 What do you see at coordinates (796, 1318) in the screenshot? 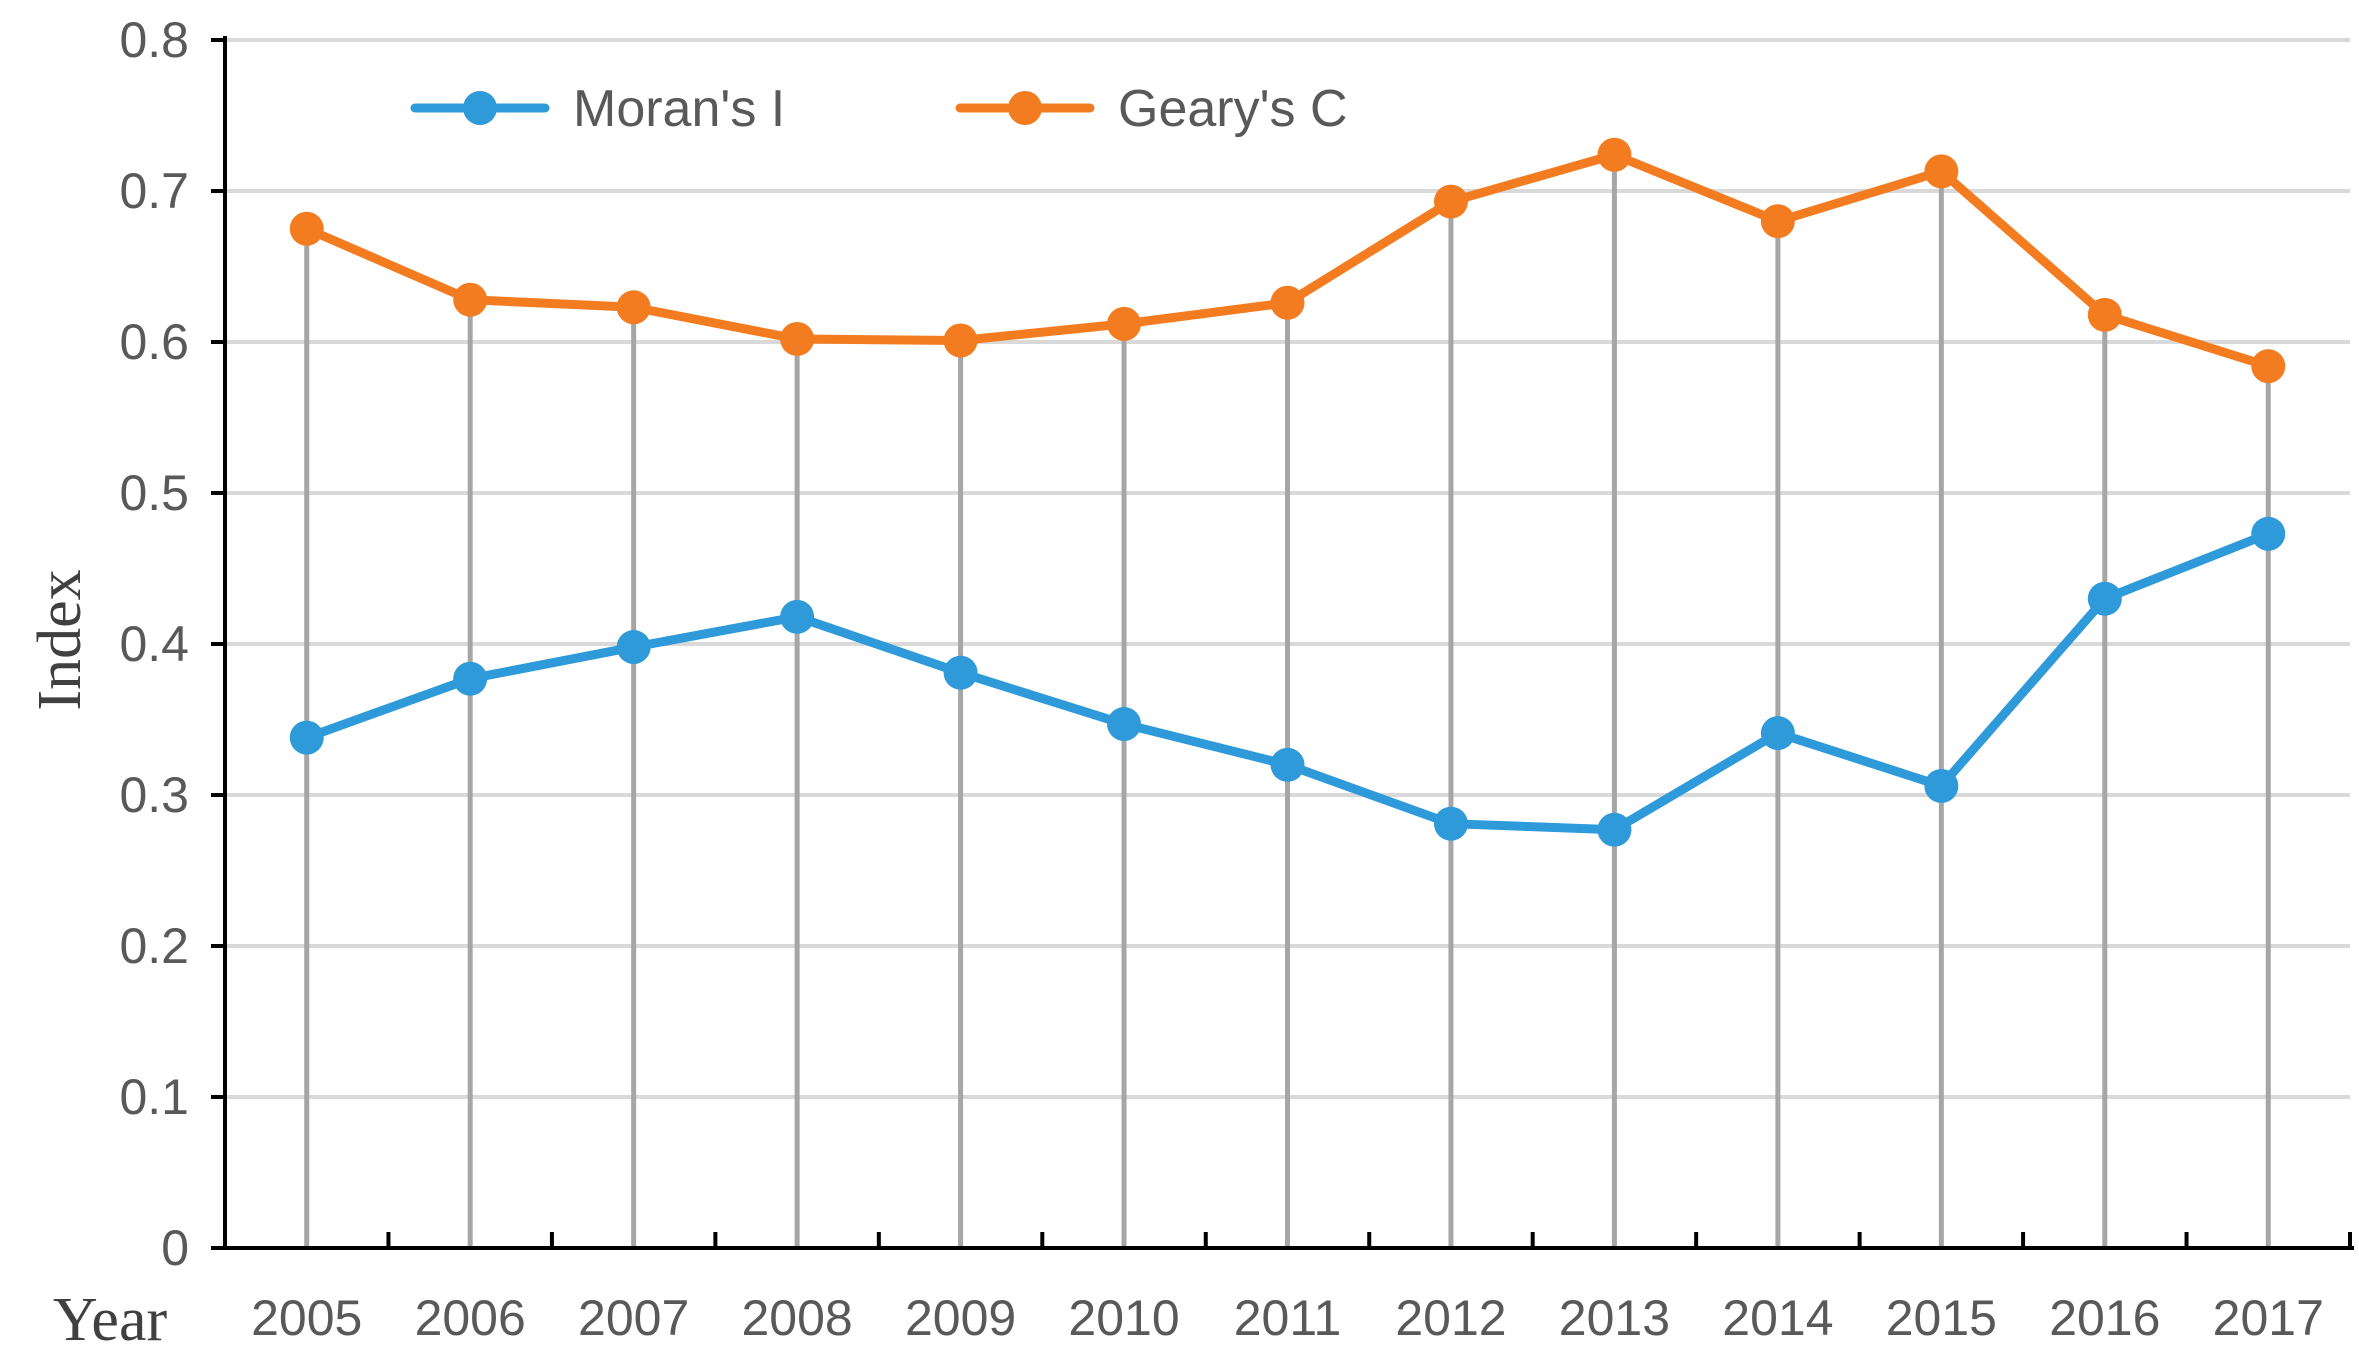
I see `x-tick-label: 2008` at bounding box center [796, 1318].